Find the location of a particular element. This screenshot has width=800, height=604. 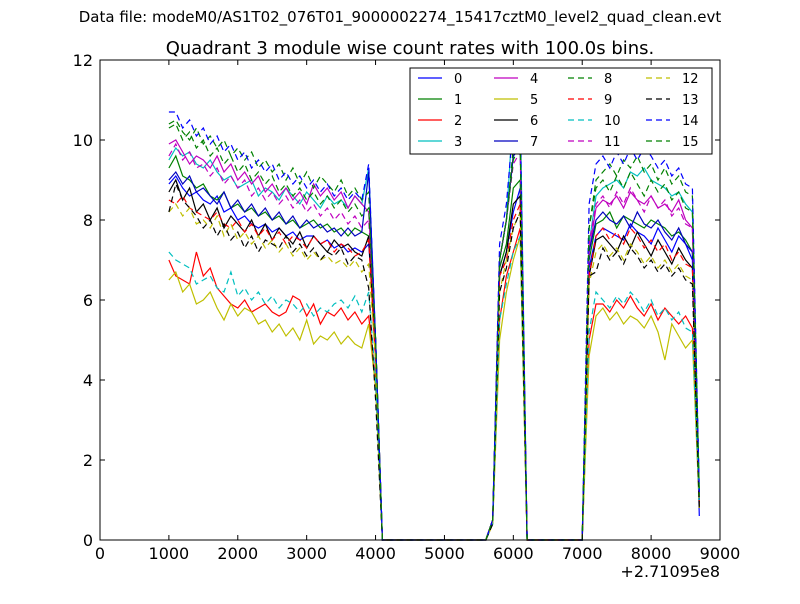

x-tick-label: 6000 is located at coordinates (513, 553).